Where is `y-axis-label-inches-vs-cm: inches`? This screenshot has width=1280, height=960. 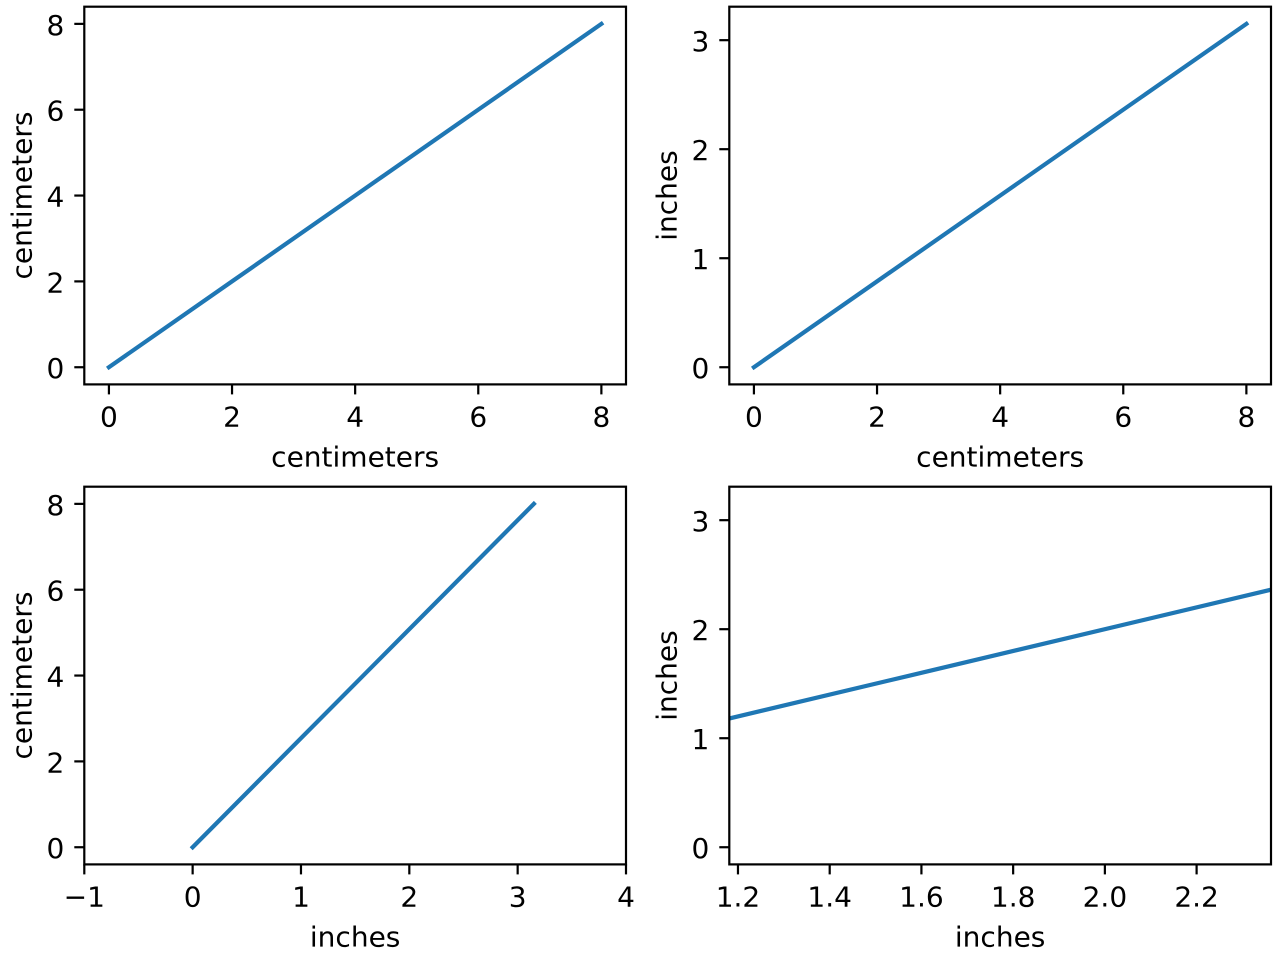 y-axis-label-inches-vs-cm: inches is located at coordinates (666, 195).